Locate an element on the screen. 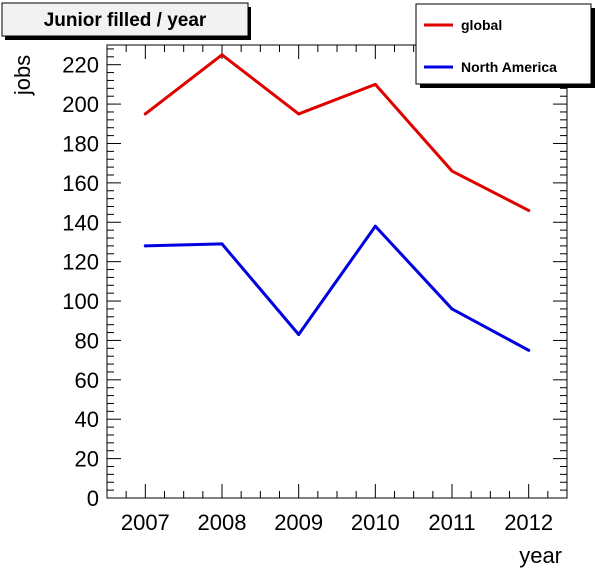  x-tick-label: 2011 is located at coordinates (451, 522).